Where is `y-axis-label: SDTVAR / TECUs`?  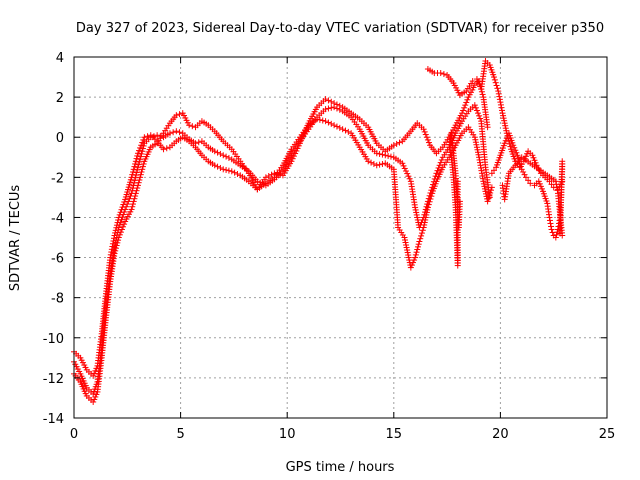
y-axis-label: SDTVAR / TECUs is located at coordinates (15, 238).